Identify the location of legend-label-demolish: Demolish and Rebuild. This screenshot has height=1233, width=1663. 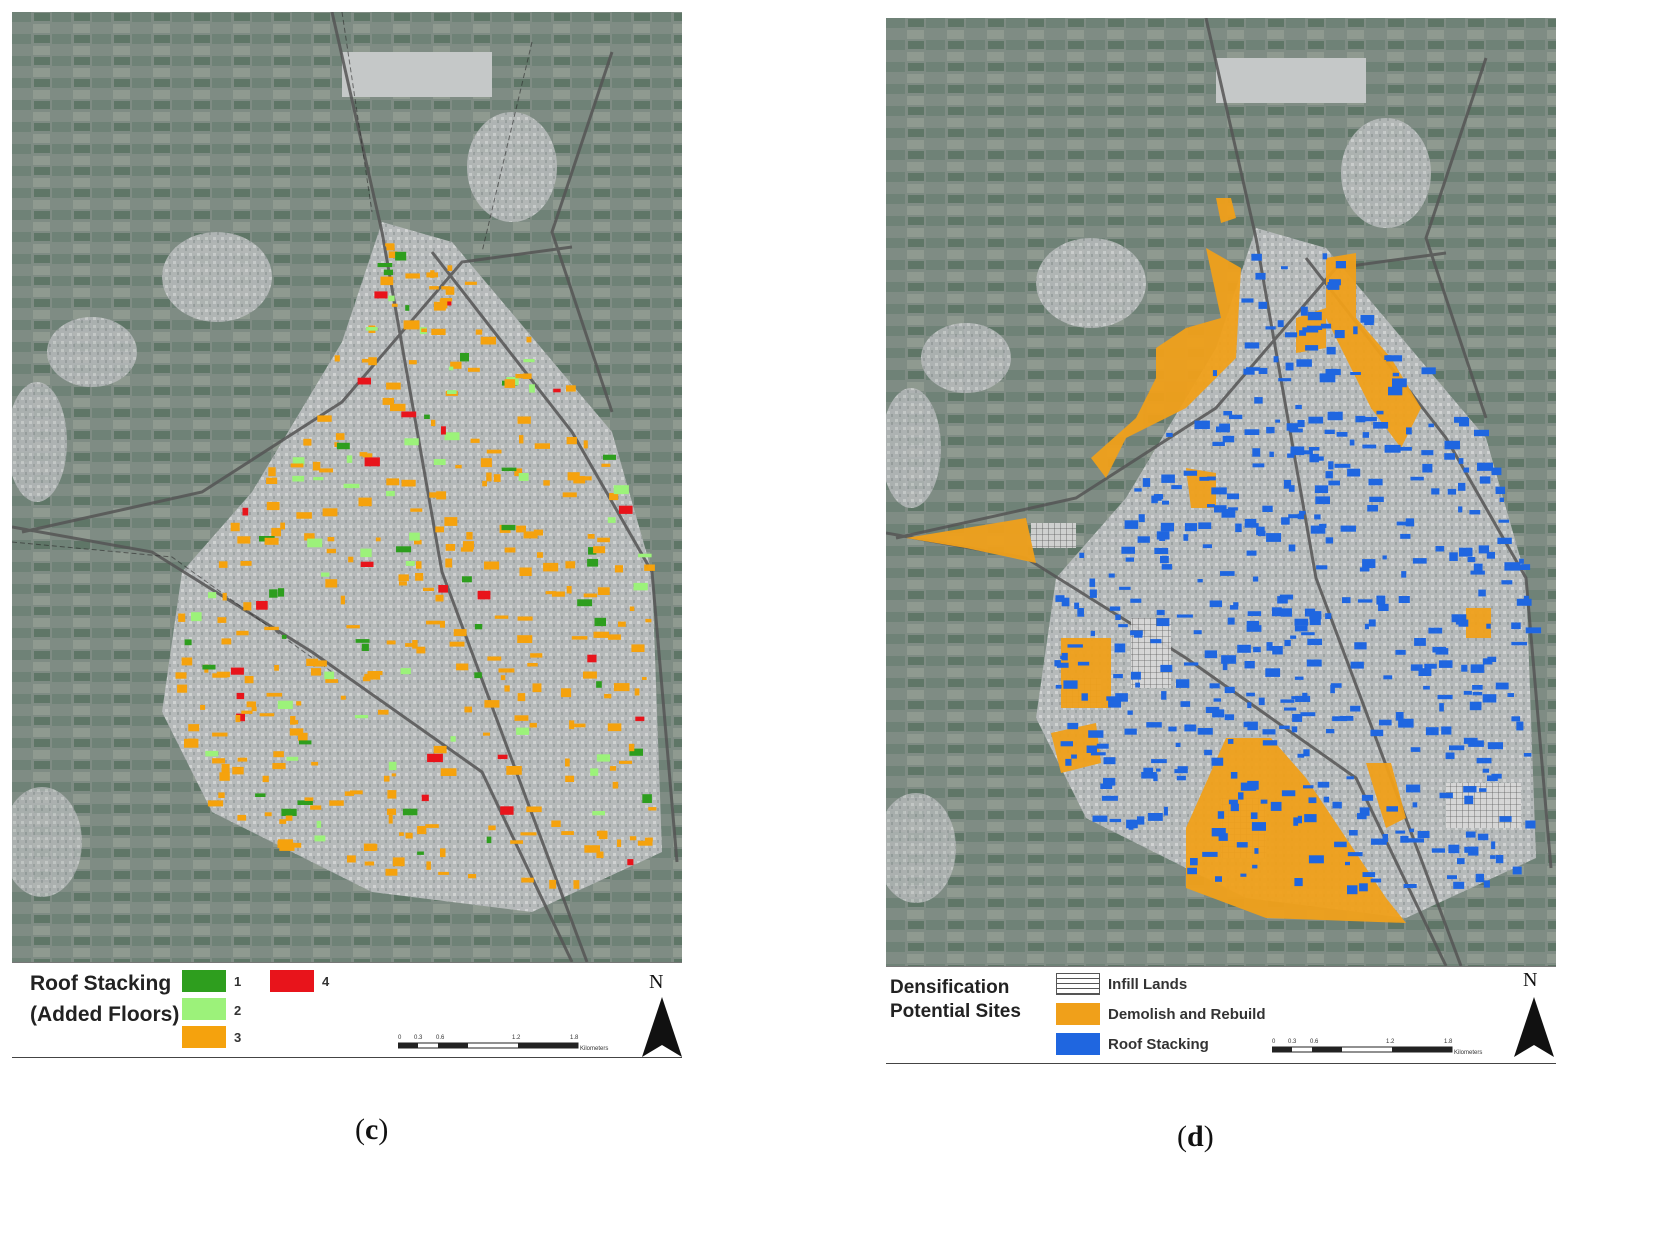
(1187, 1014).